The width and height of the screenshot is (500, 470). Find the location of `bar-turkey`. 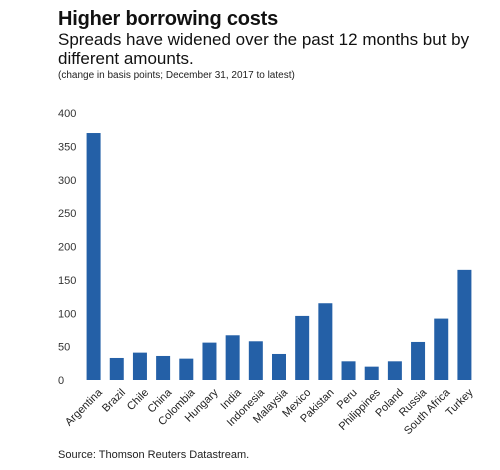

bar-turkey is located at coordinates (464, 324).